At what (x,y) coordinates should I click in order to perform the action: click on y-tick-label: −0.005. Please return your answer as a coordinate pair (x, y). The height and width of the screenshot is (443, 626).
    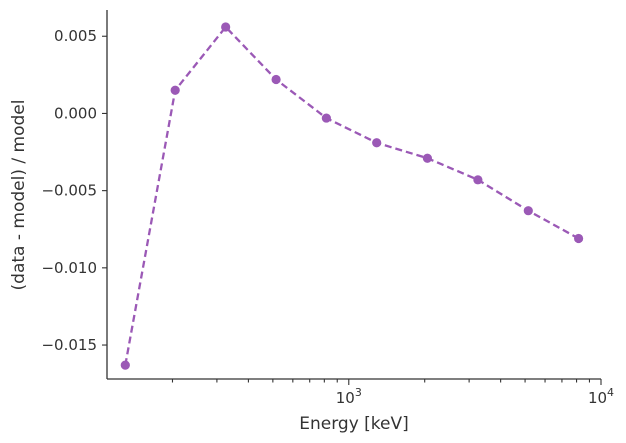
    Looking at the image, I should click on (69, 191).